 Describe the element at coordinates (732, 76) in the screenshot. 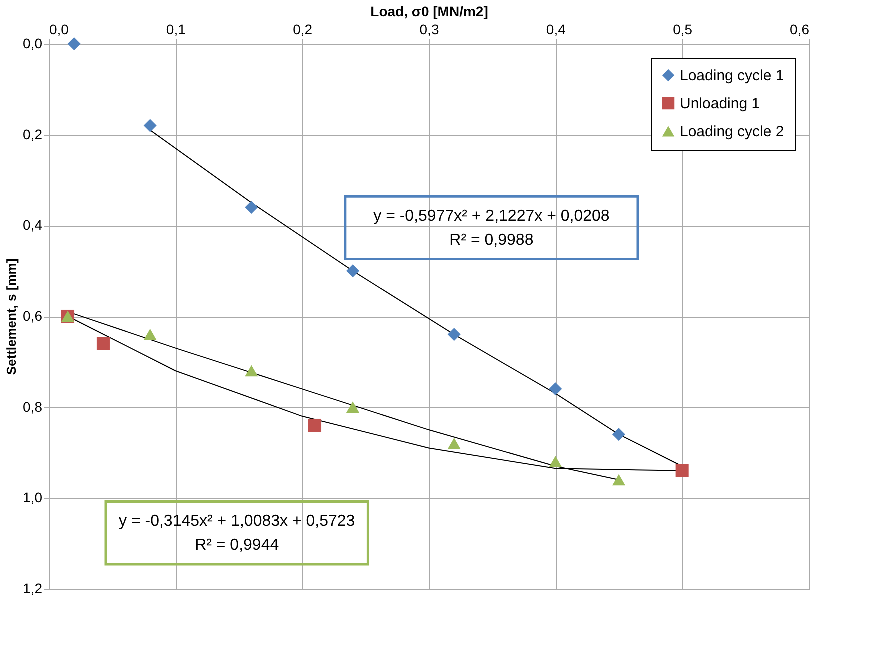

I see `legend-label: Loading cycle 1` at that location.